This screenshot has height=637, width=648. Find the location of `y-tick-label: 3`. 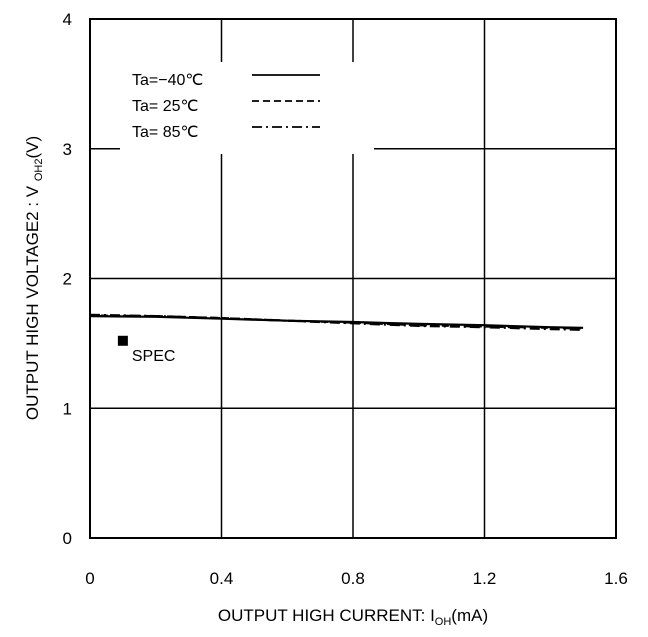

y-tick-label: 3 is located at coordinates (67, 149).